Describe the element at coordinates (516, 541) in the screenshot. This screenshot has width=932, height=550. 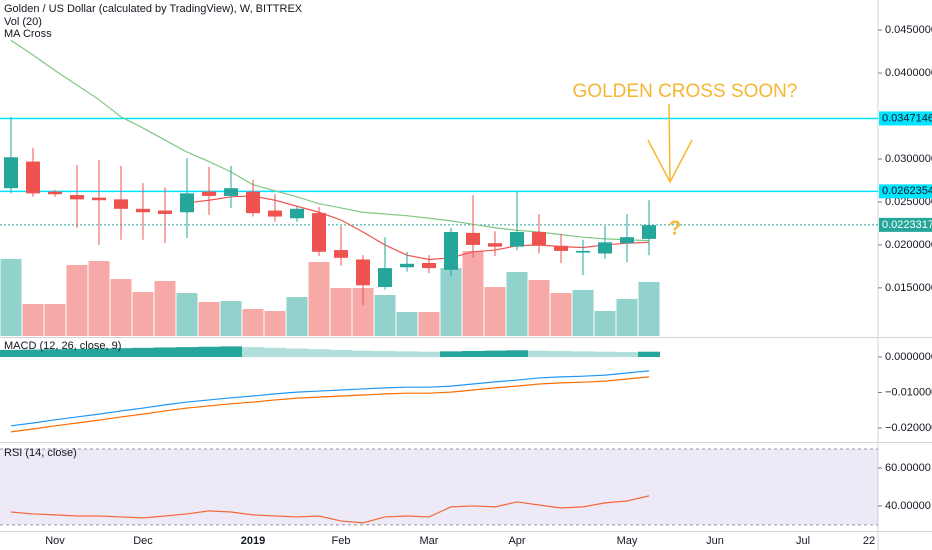
I see `x-tick-label: Apr` at that location.